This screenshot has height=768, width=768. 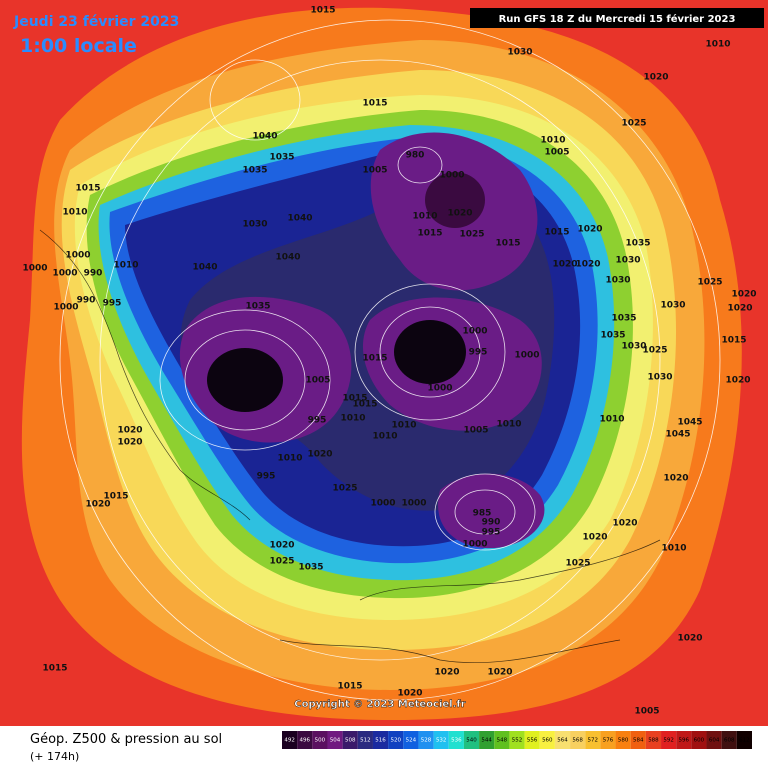 I want to click on forecast-date: Jeudi 23 février 2023, so click(x=96, y=22).